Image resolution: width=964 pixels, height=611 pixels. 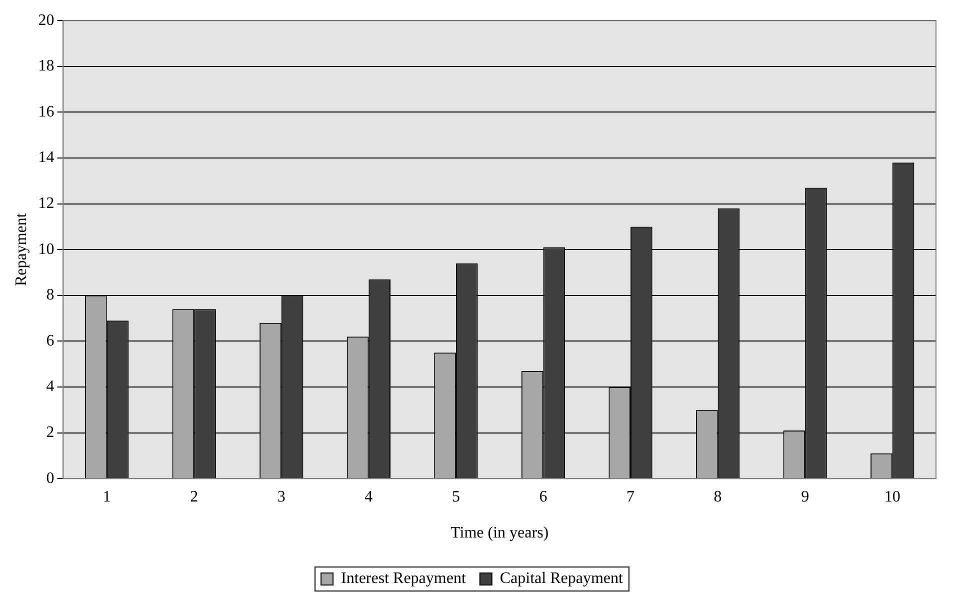 What do you see at coordinates (403, 579) in the screenshot?
I see `legend-label: Interest Repayment` at bounding box center [403, 579].